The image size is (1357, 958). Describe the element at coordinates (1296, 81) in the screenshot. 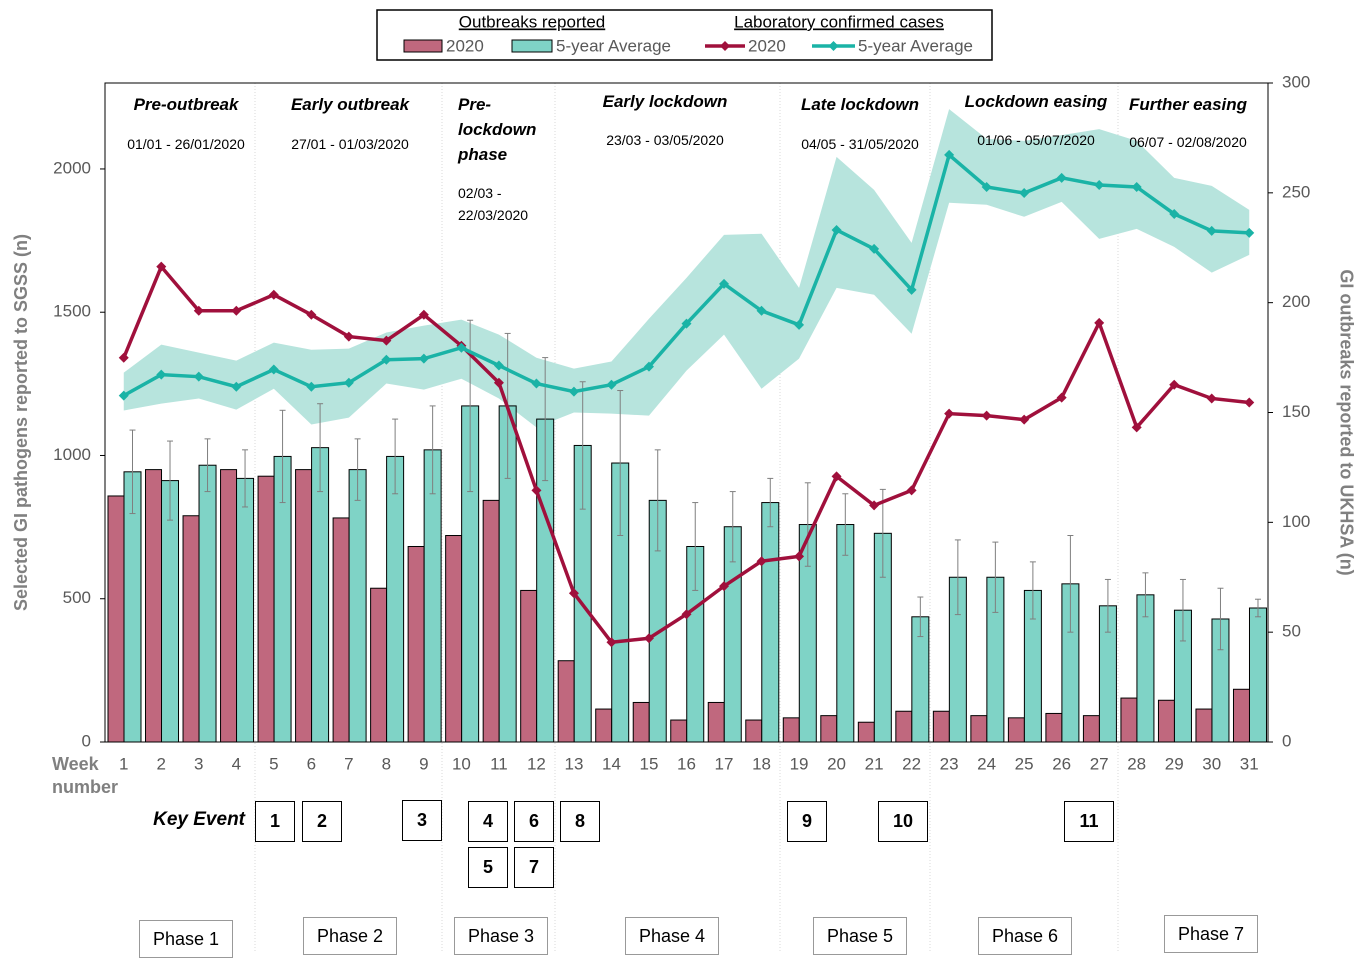

I see `y2-tick-label: 300` at that location.